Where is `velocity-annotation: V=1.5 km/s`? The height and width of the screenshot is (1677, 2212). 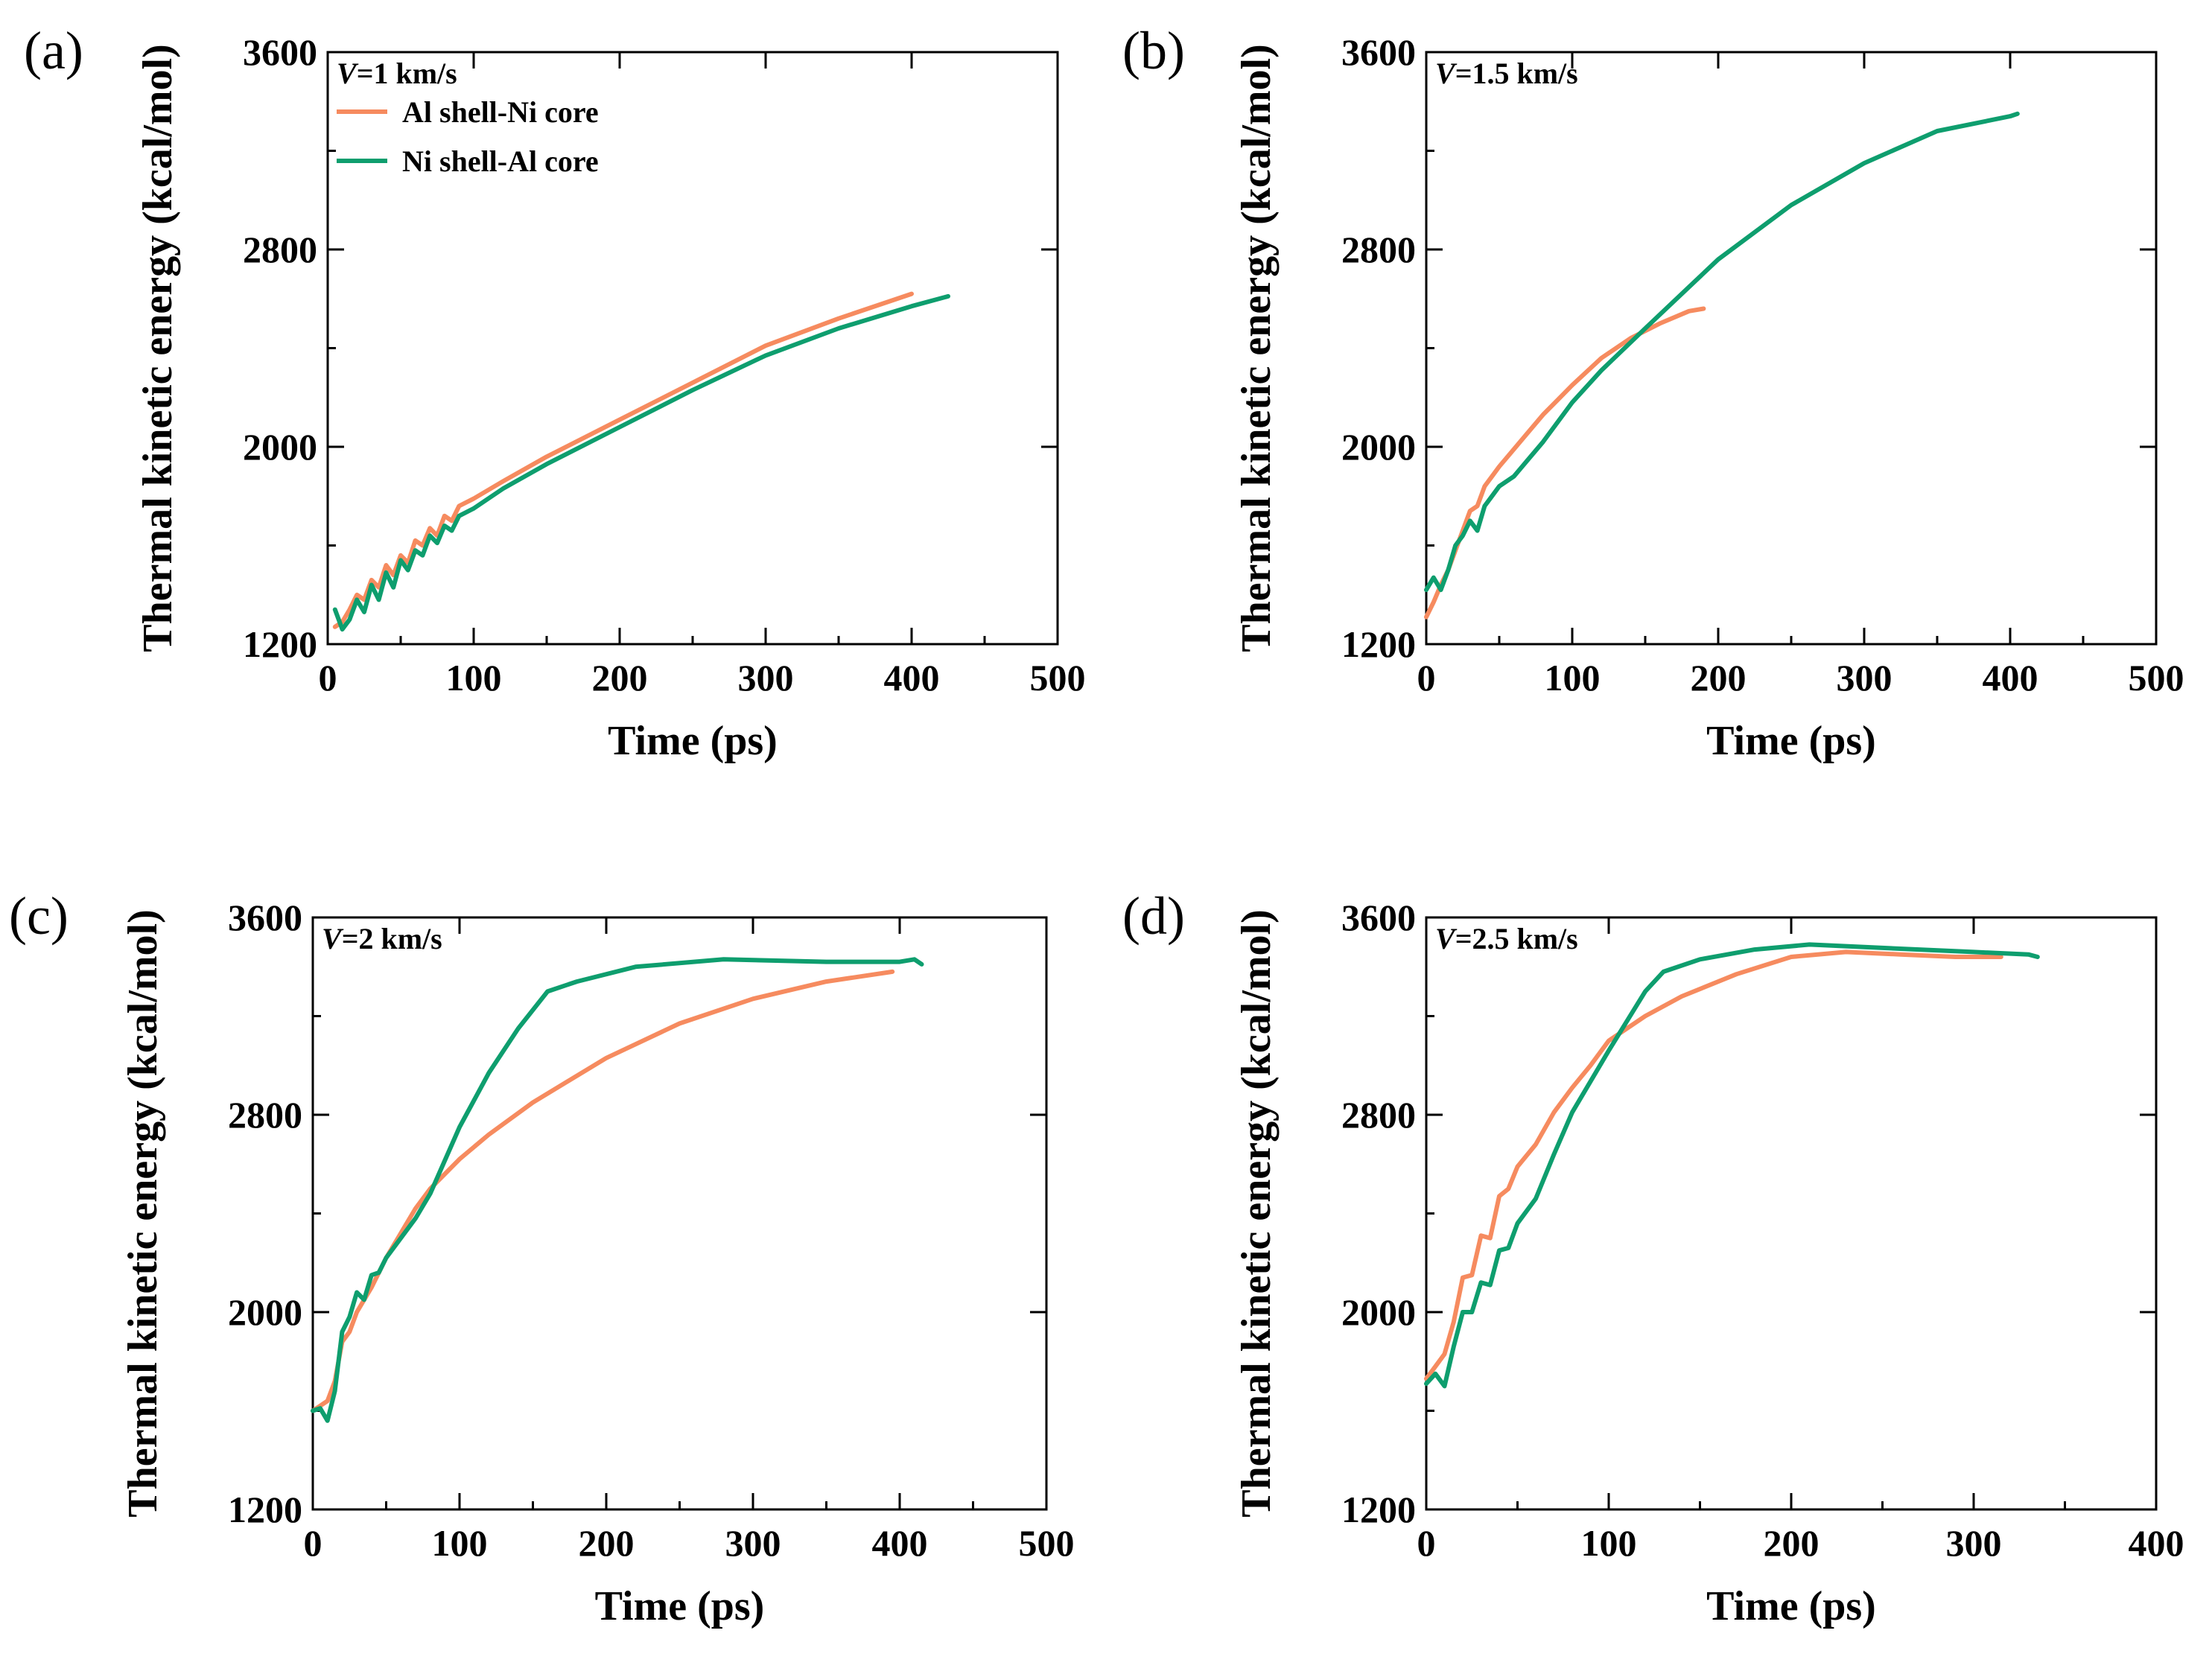 velocity-annotation: V=1.5 km/s is located at coordinates (1506, 73).